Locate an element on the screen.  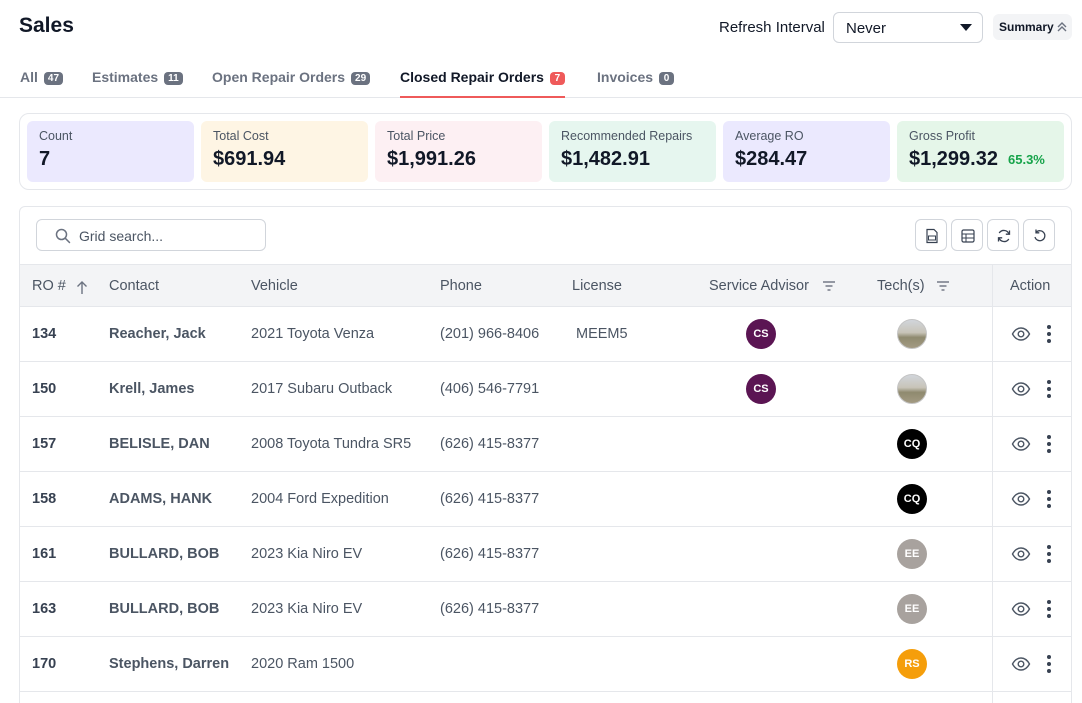
summary-toggle-button: Summary is located at coordinates (1032, 27).